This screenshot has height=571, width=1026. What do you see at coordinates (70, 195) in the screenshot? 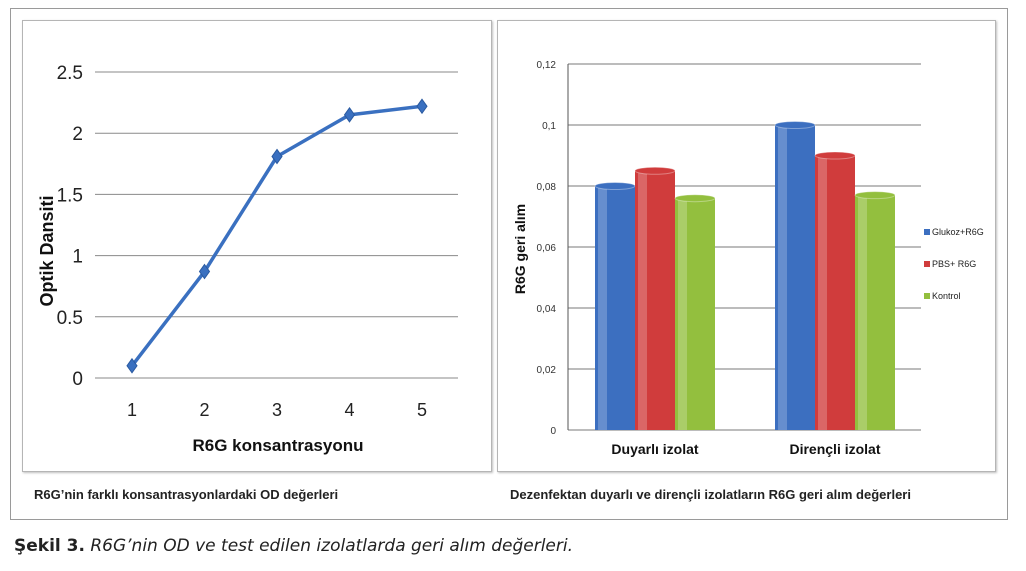
I see `y-tick-label: 1.5` at bounding box center [70, 195].